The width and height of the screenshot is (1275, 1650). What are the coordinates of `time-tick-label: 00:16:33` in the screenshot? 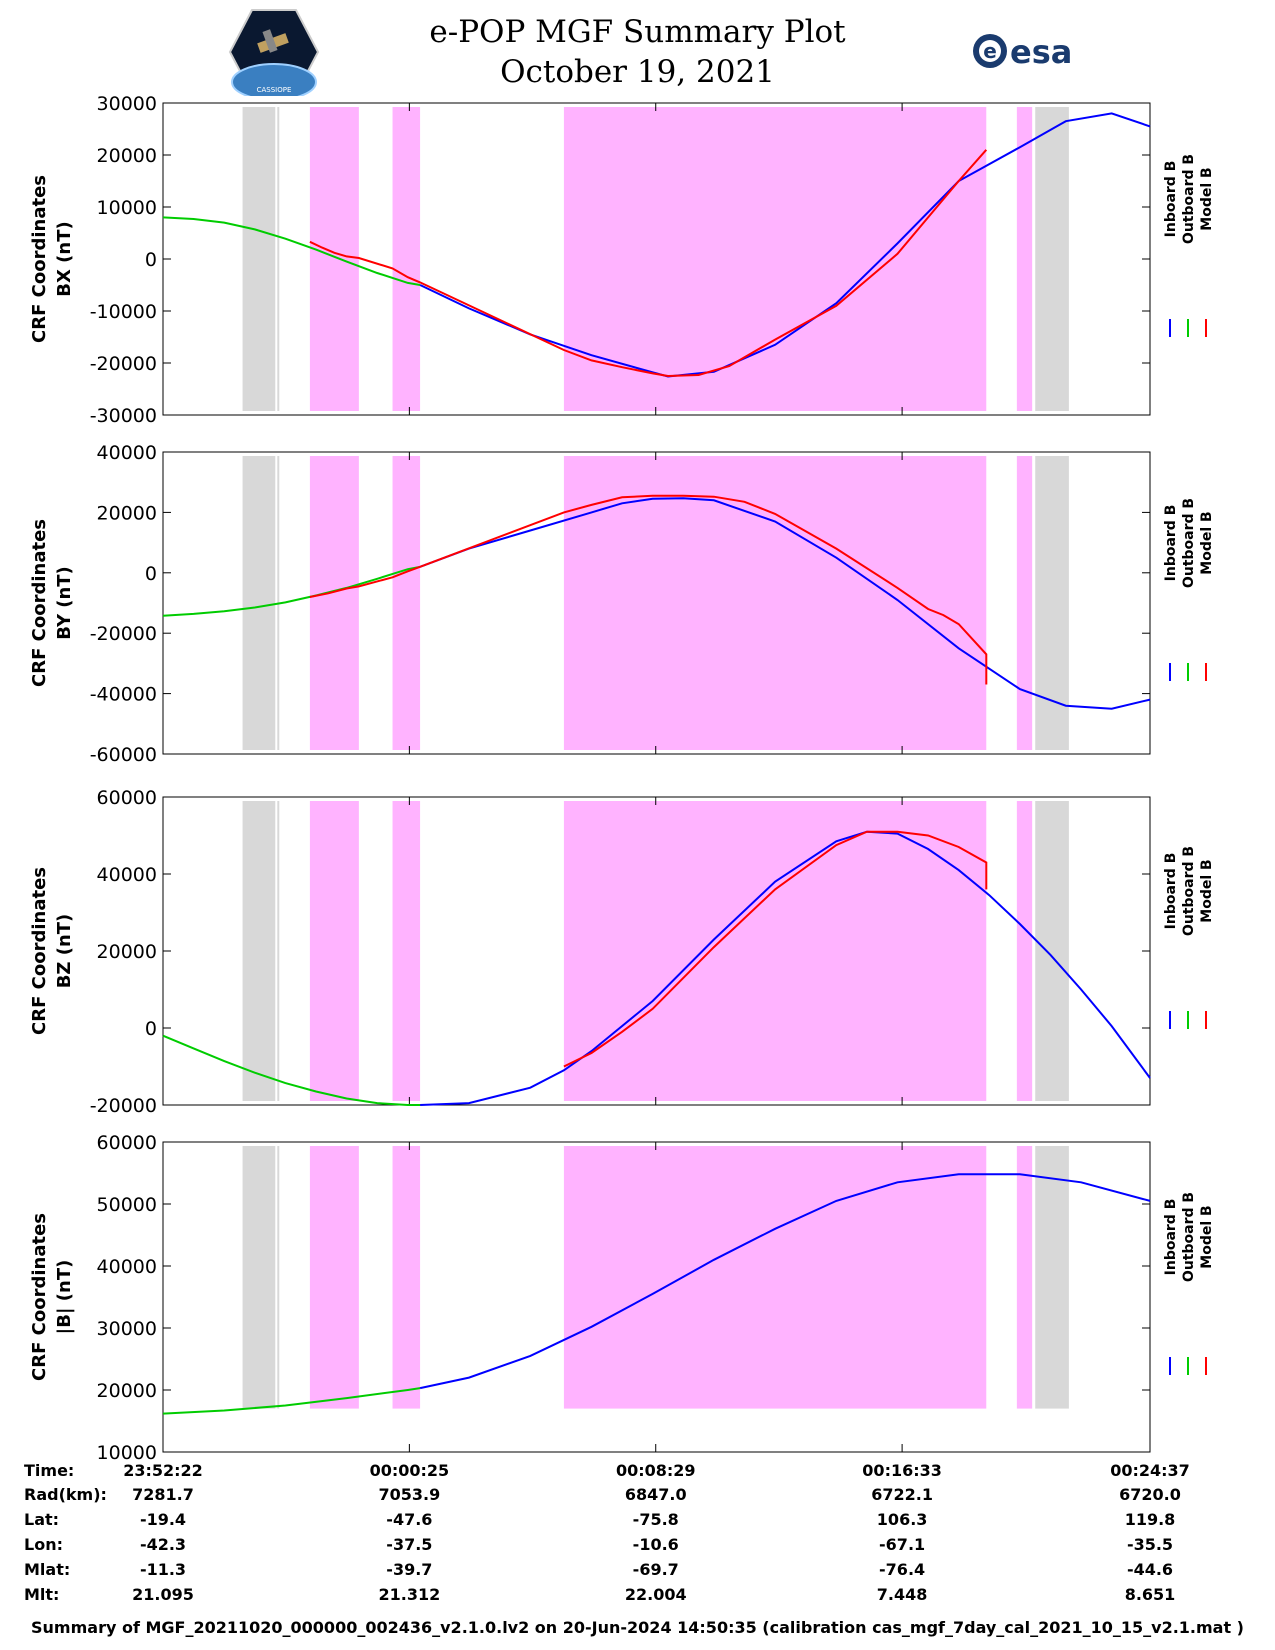 It's located at (902, 1470).